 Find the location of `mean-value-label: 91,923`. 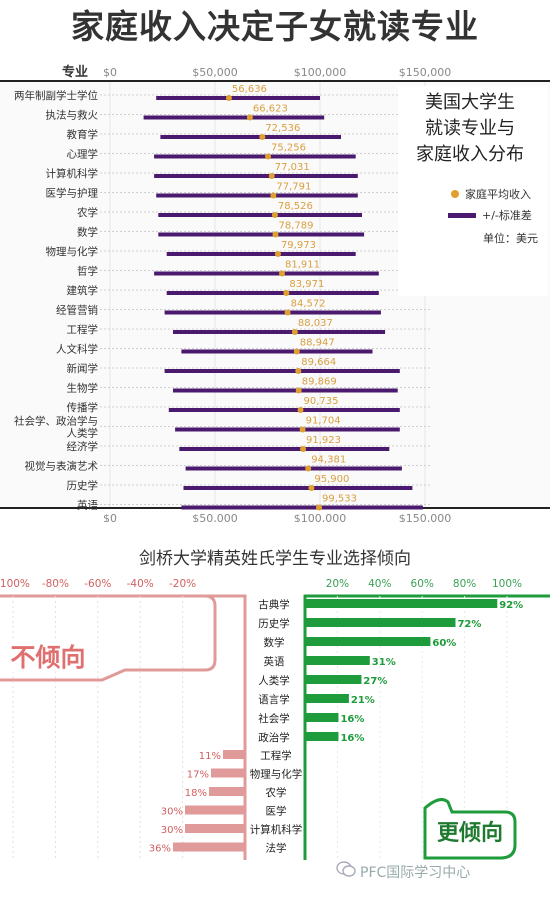

mean-value-label: 91,923 is located at coordinates (323, 440).